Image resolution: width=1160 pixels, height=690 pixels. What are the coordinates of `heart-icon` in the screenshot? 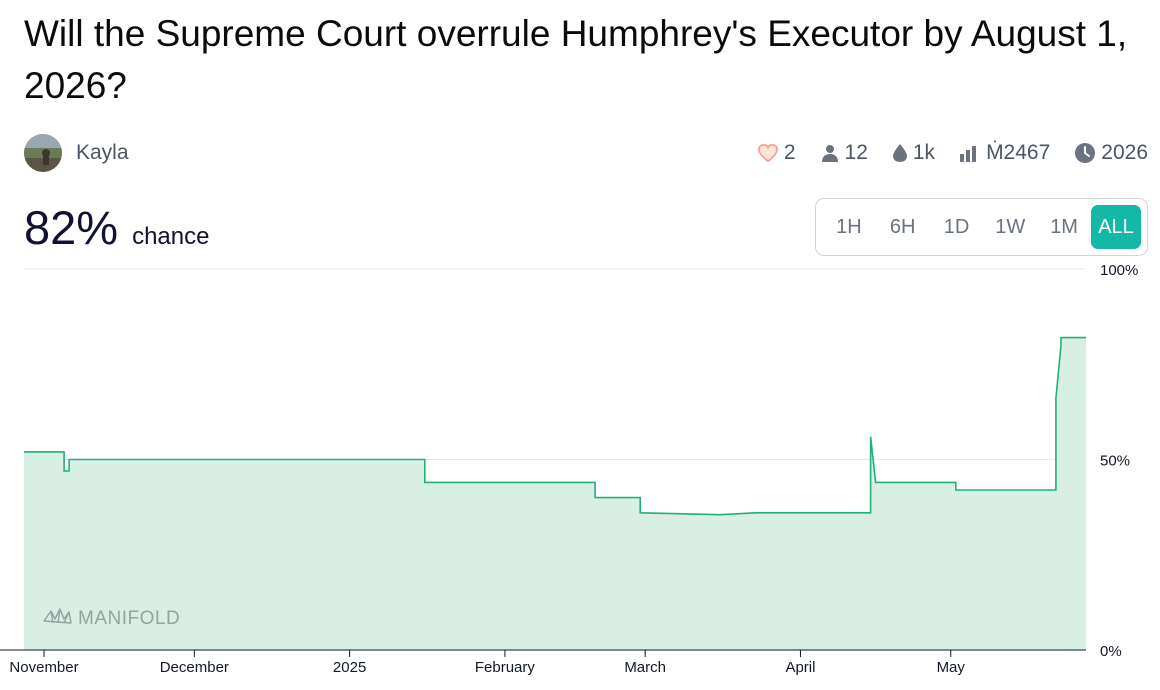 It's located at (768, 153).